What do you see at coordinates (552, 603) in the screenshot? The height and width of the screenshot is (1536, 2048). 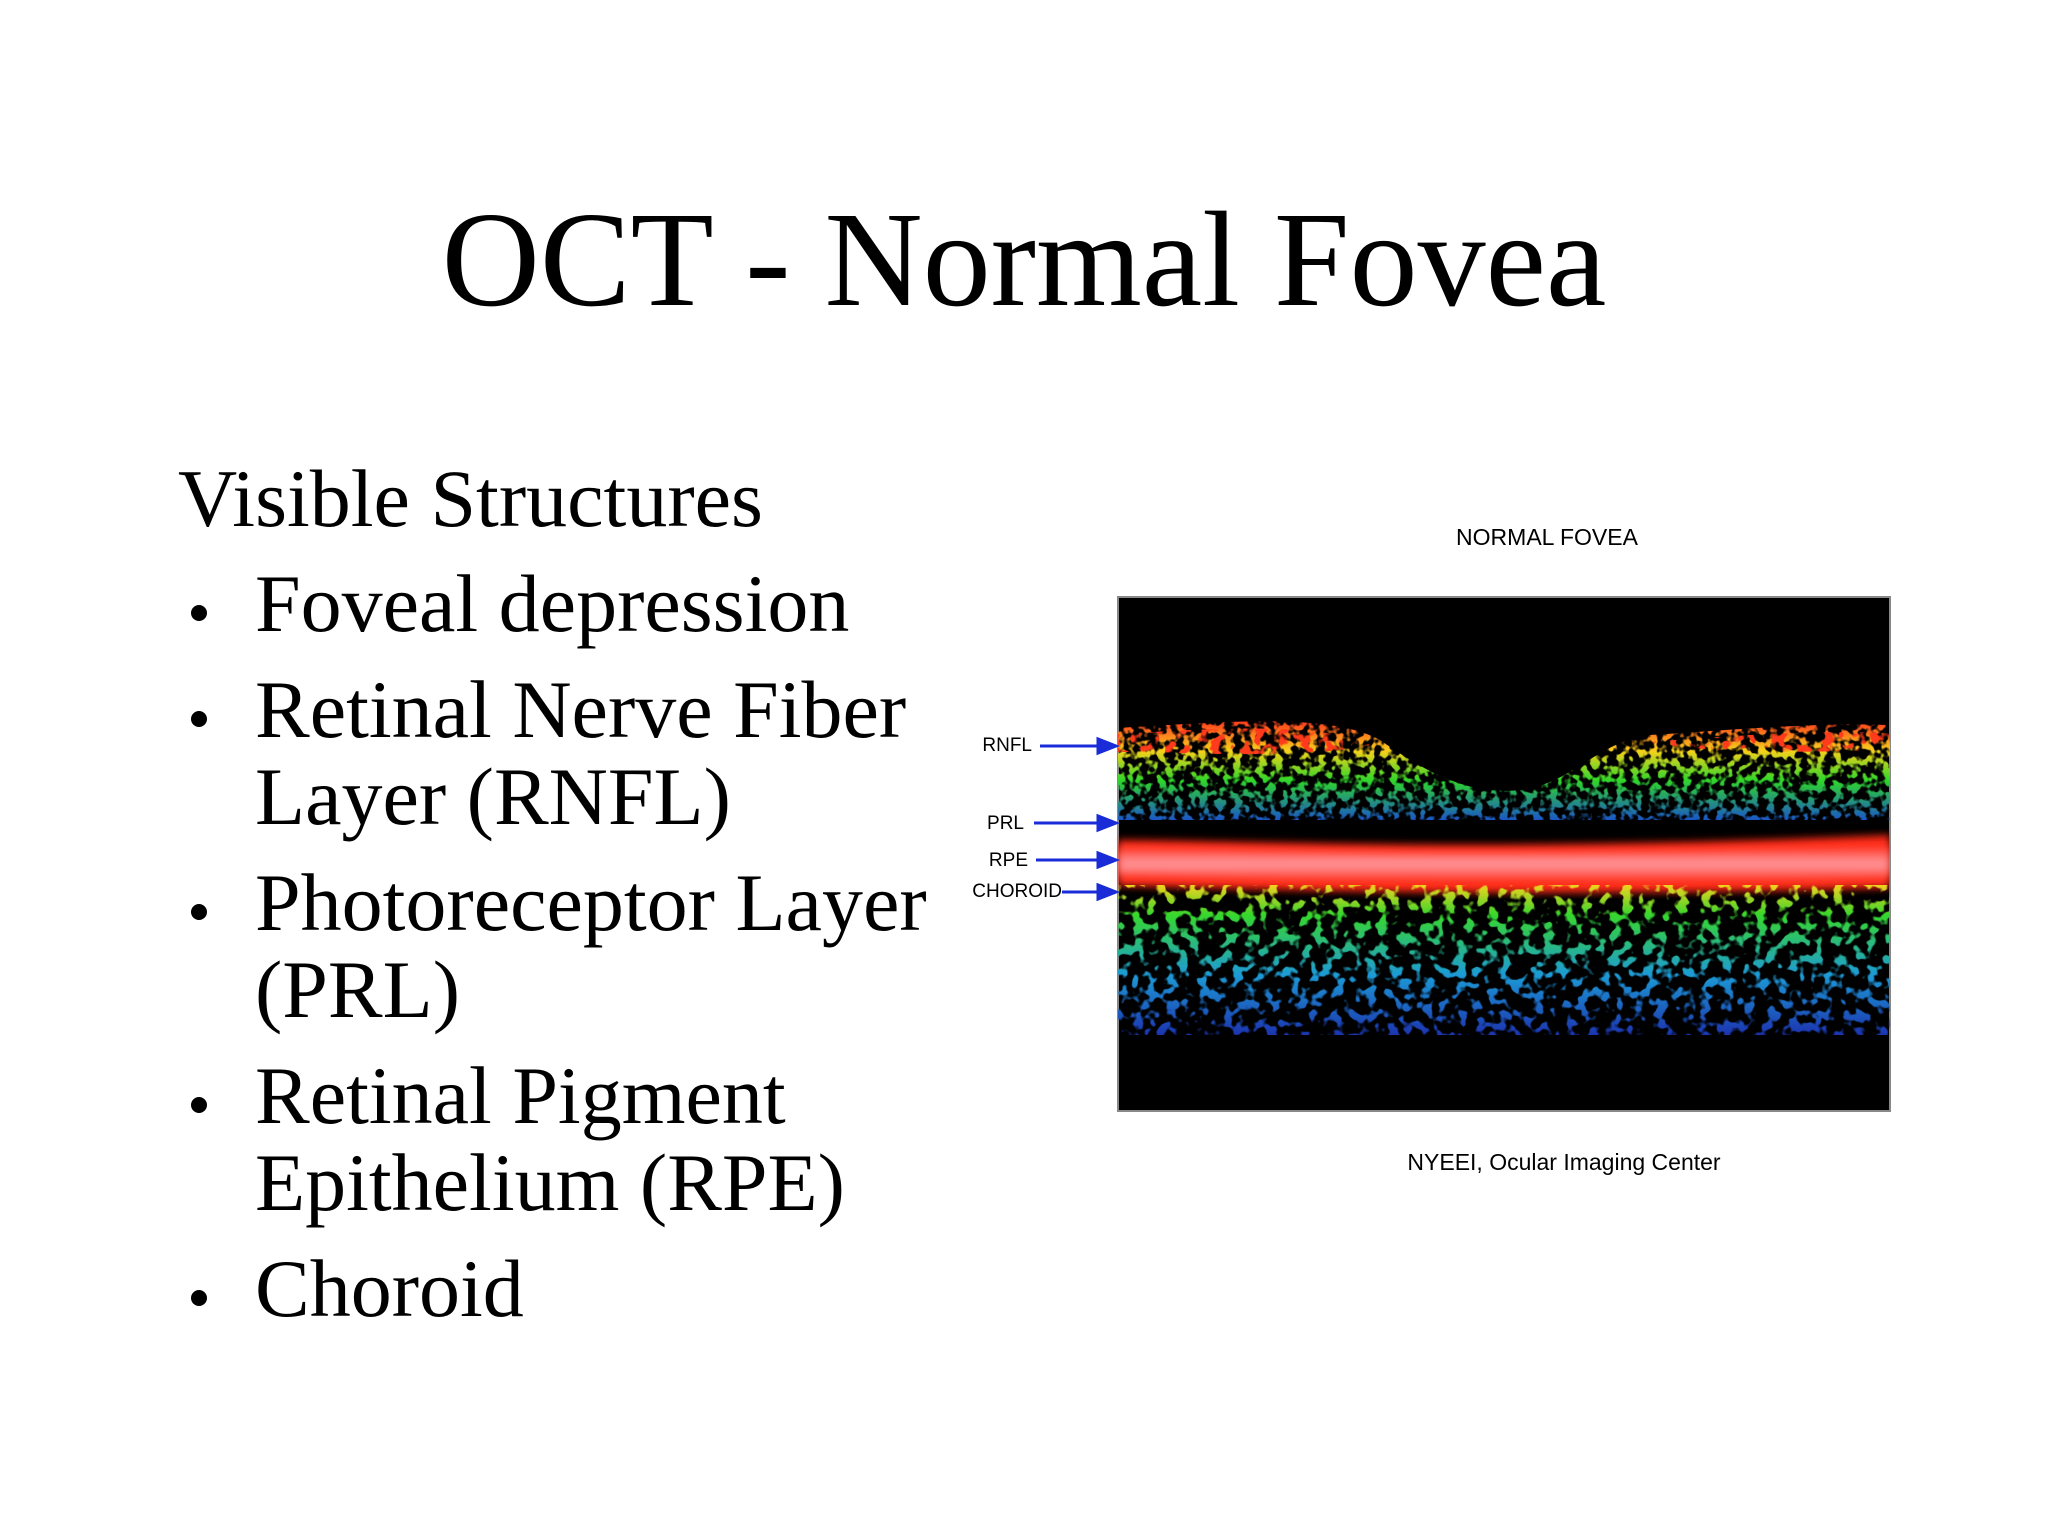 I see `bullet-text: Foveal depression` at bounding box center [552, 603].